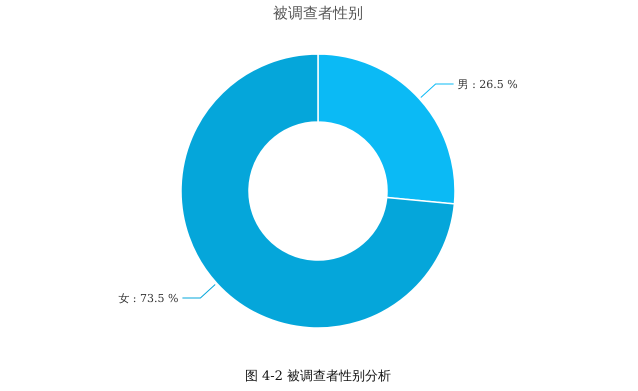 Image resolution: width=638 pixels, height=391 pixels. I want to click on slice-label: 女, so click(124, 299).